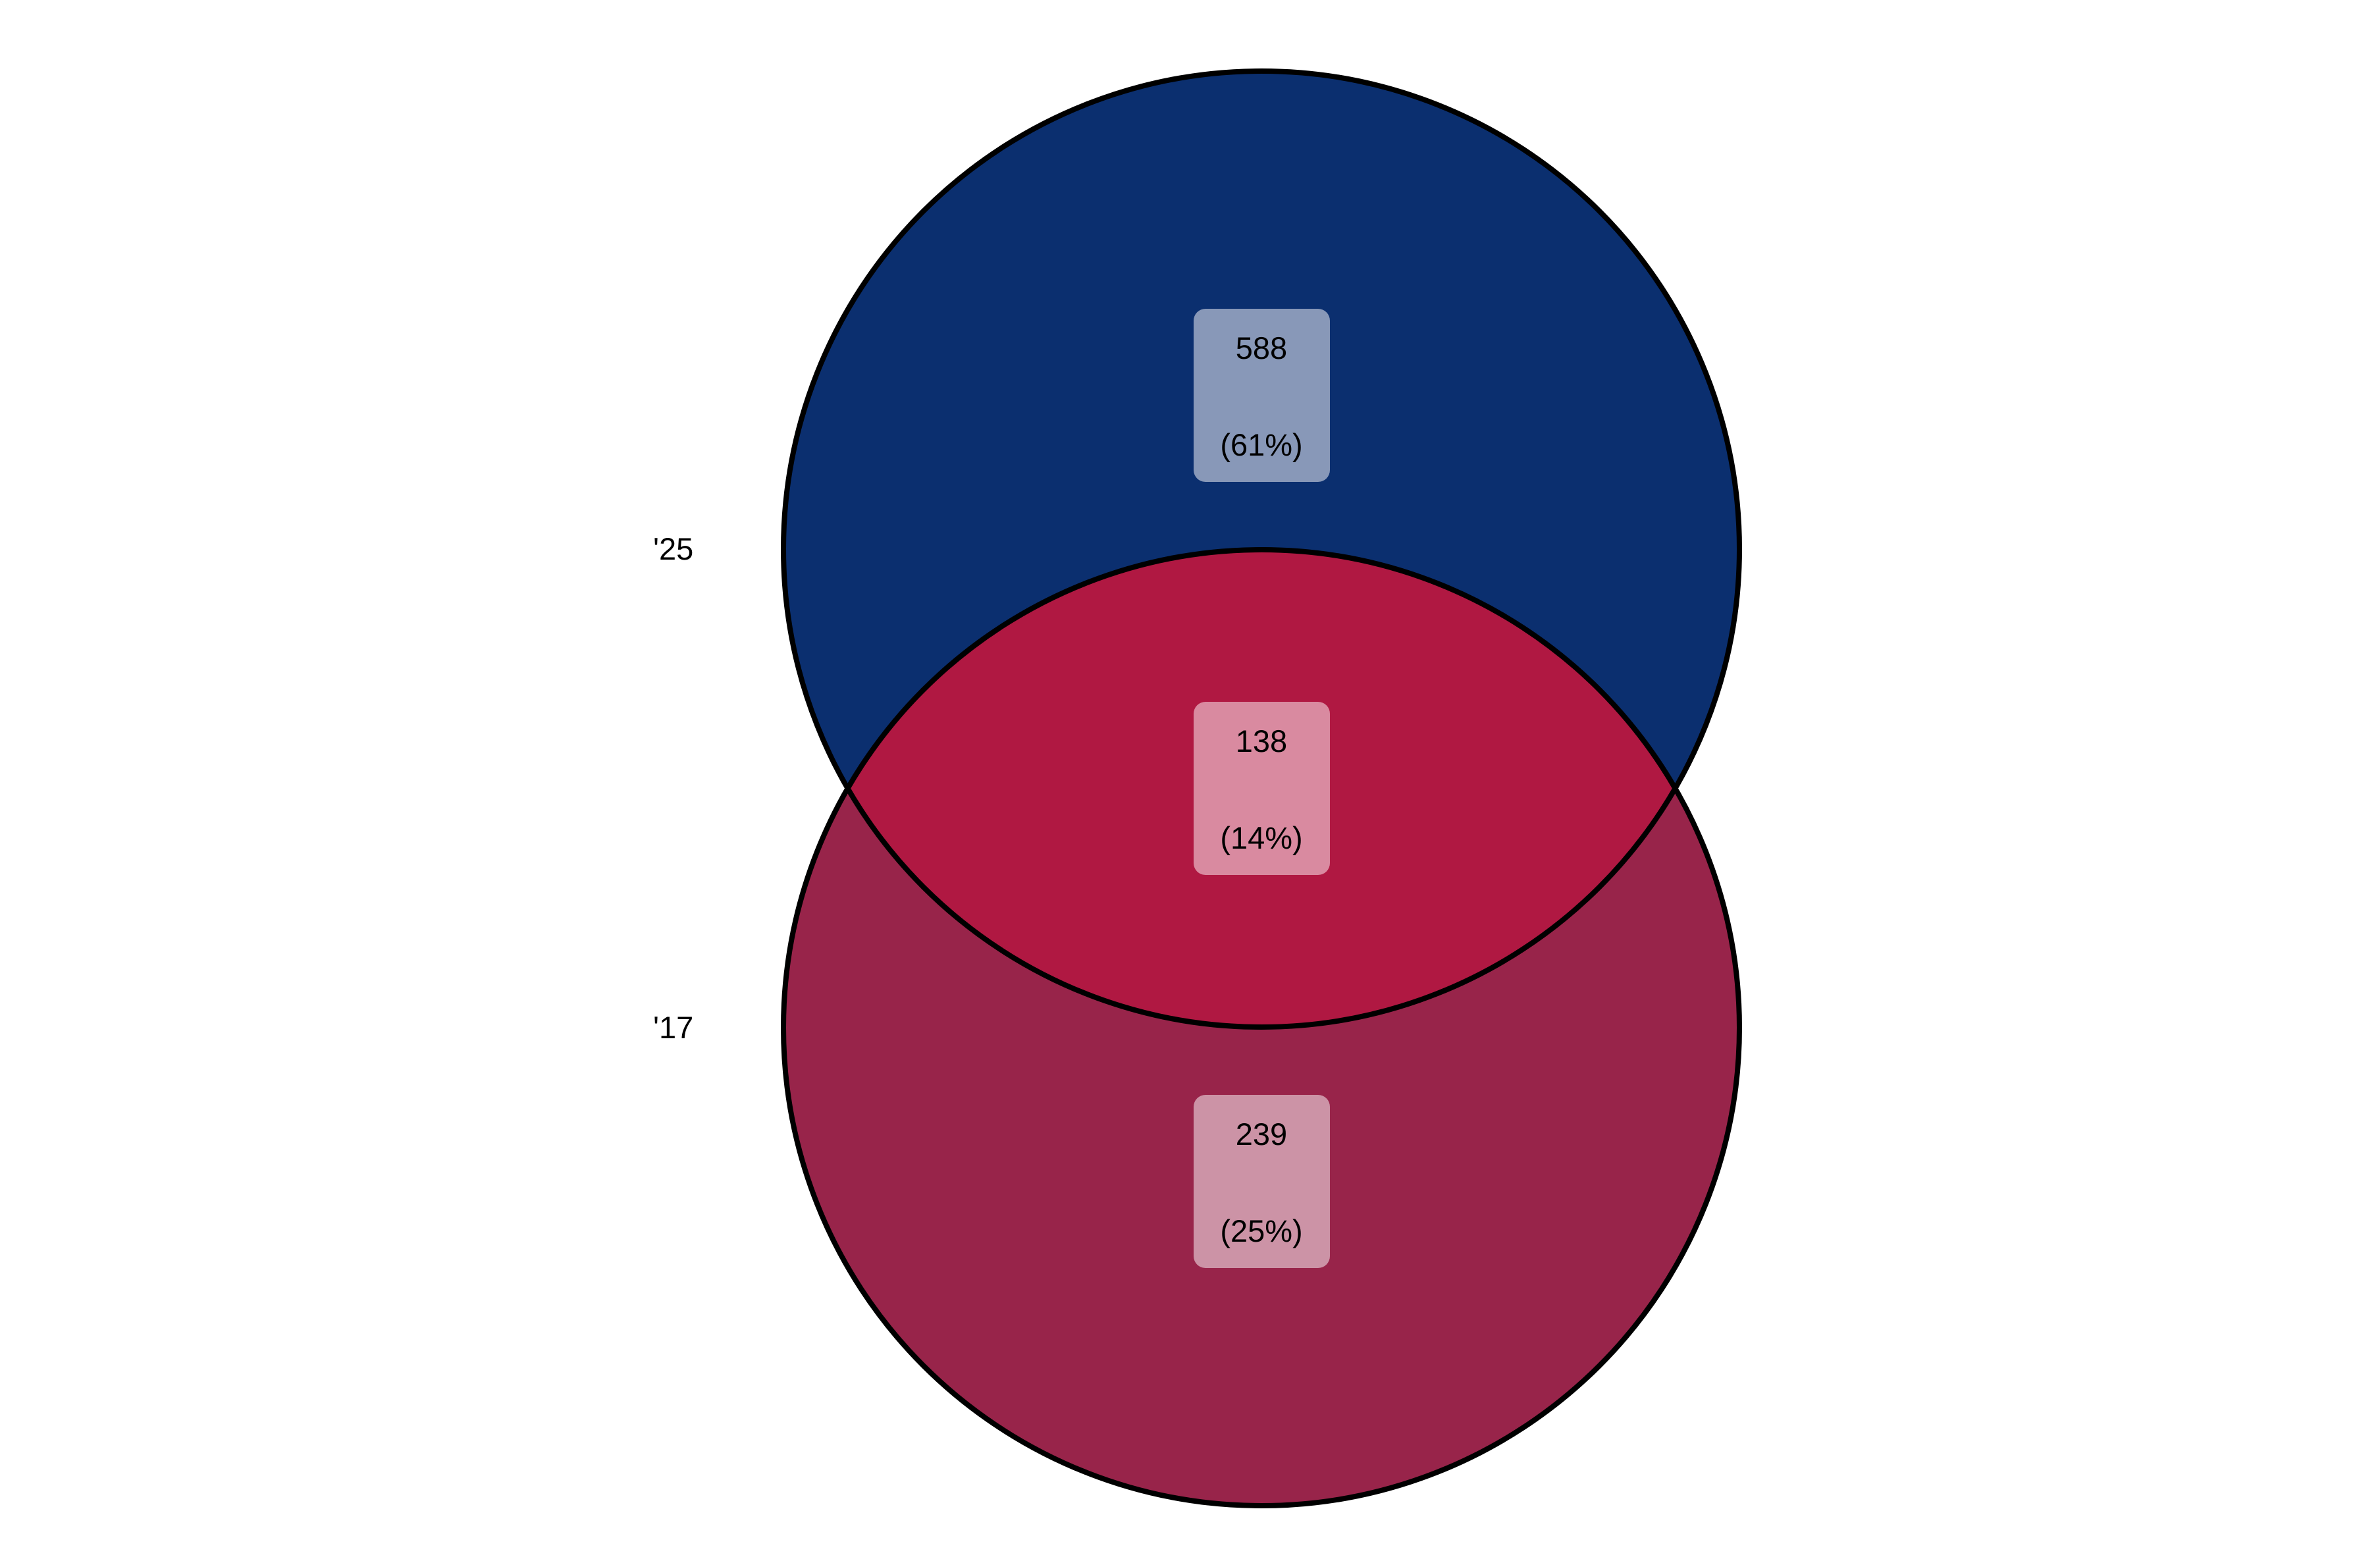 The image size is (2380, 1561). What do you see at coordinates (1261, 1230) in the screenshot?
I see `region-percent: (25%)` at bounding box center [1261, 1230].